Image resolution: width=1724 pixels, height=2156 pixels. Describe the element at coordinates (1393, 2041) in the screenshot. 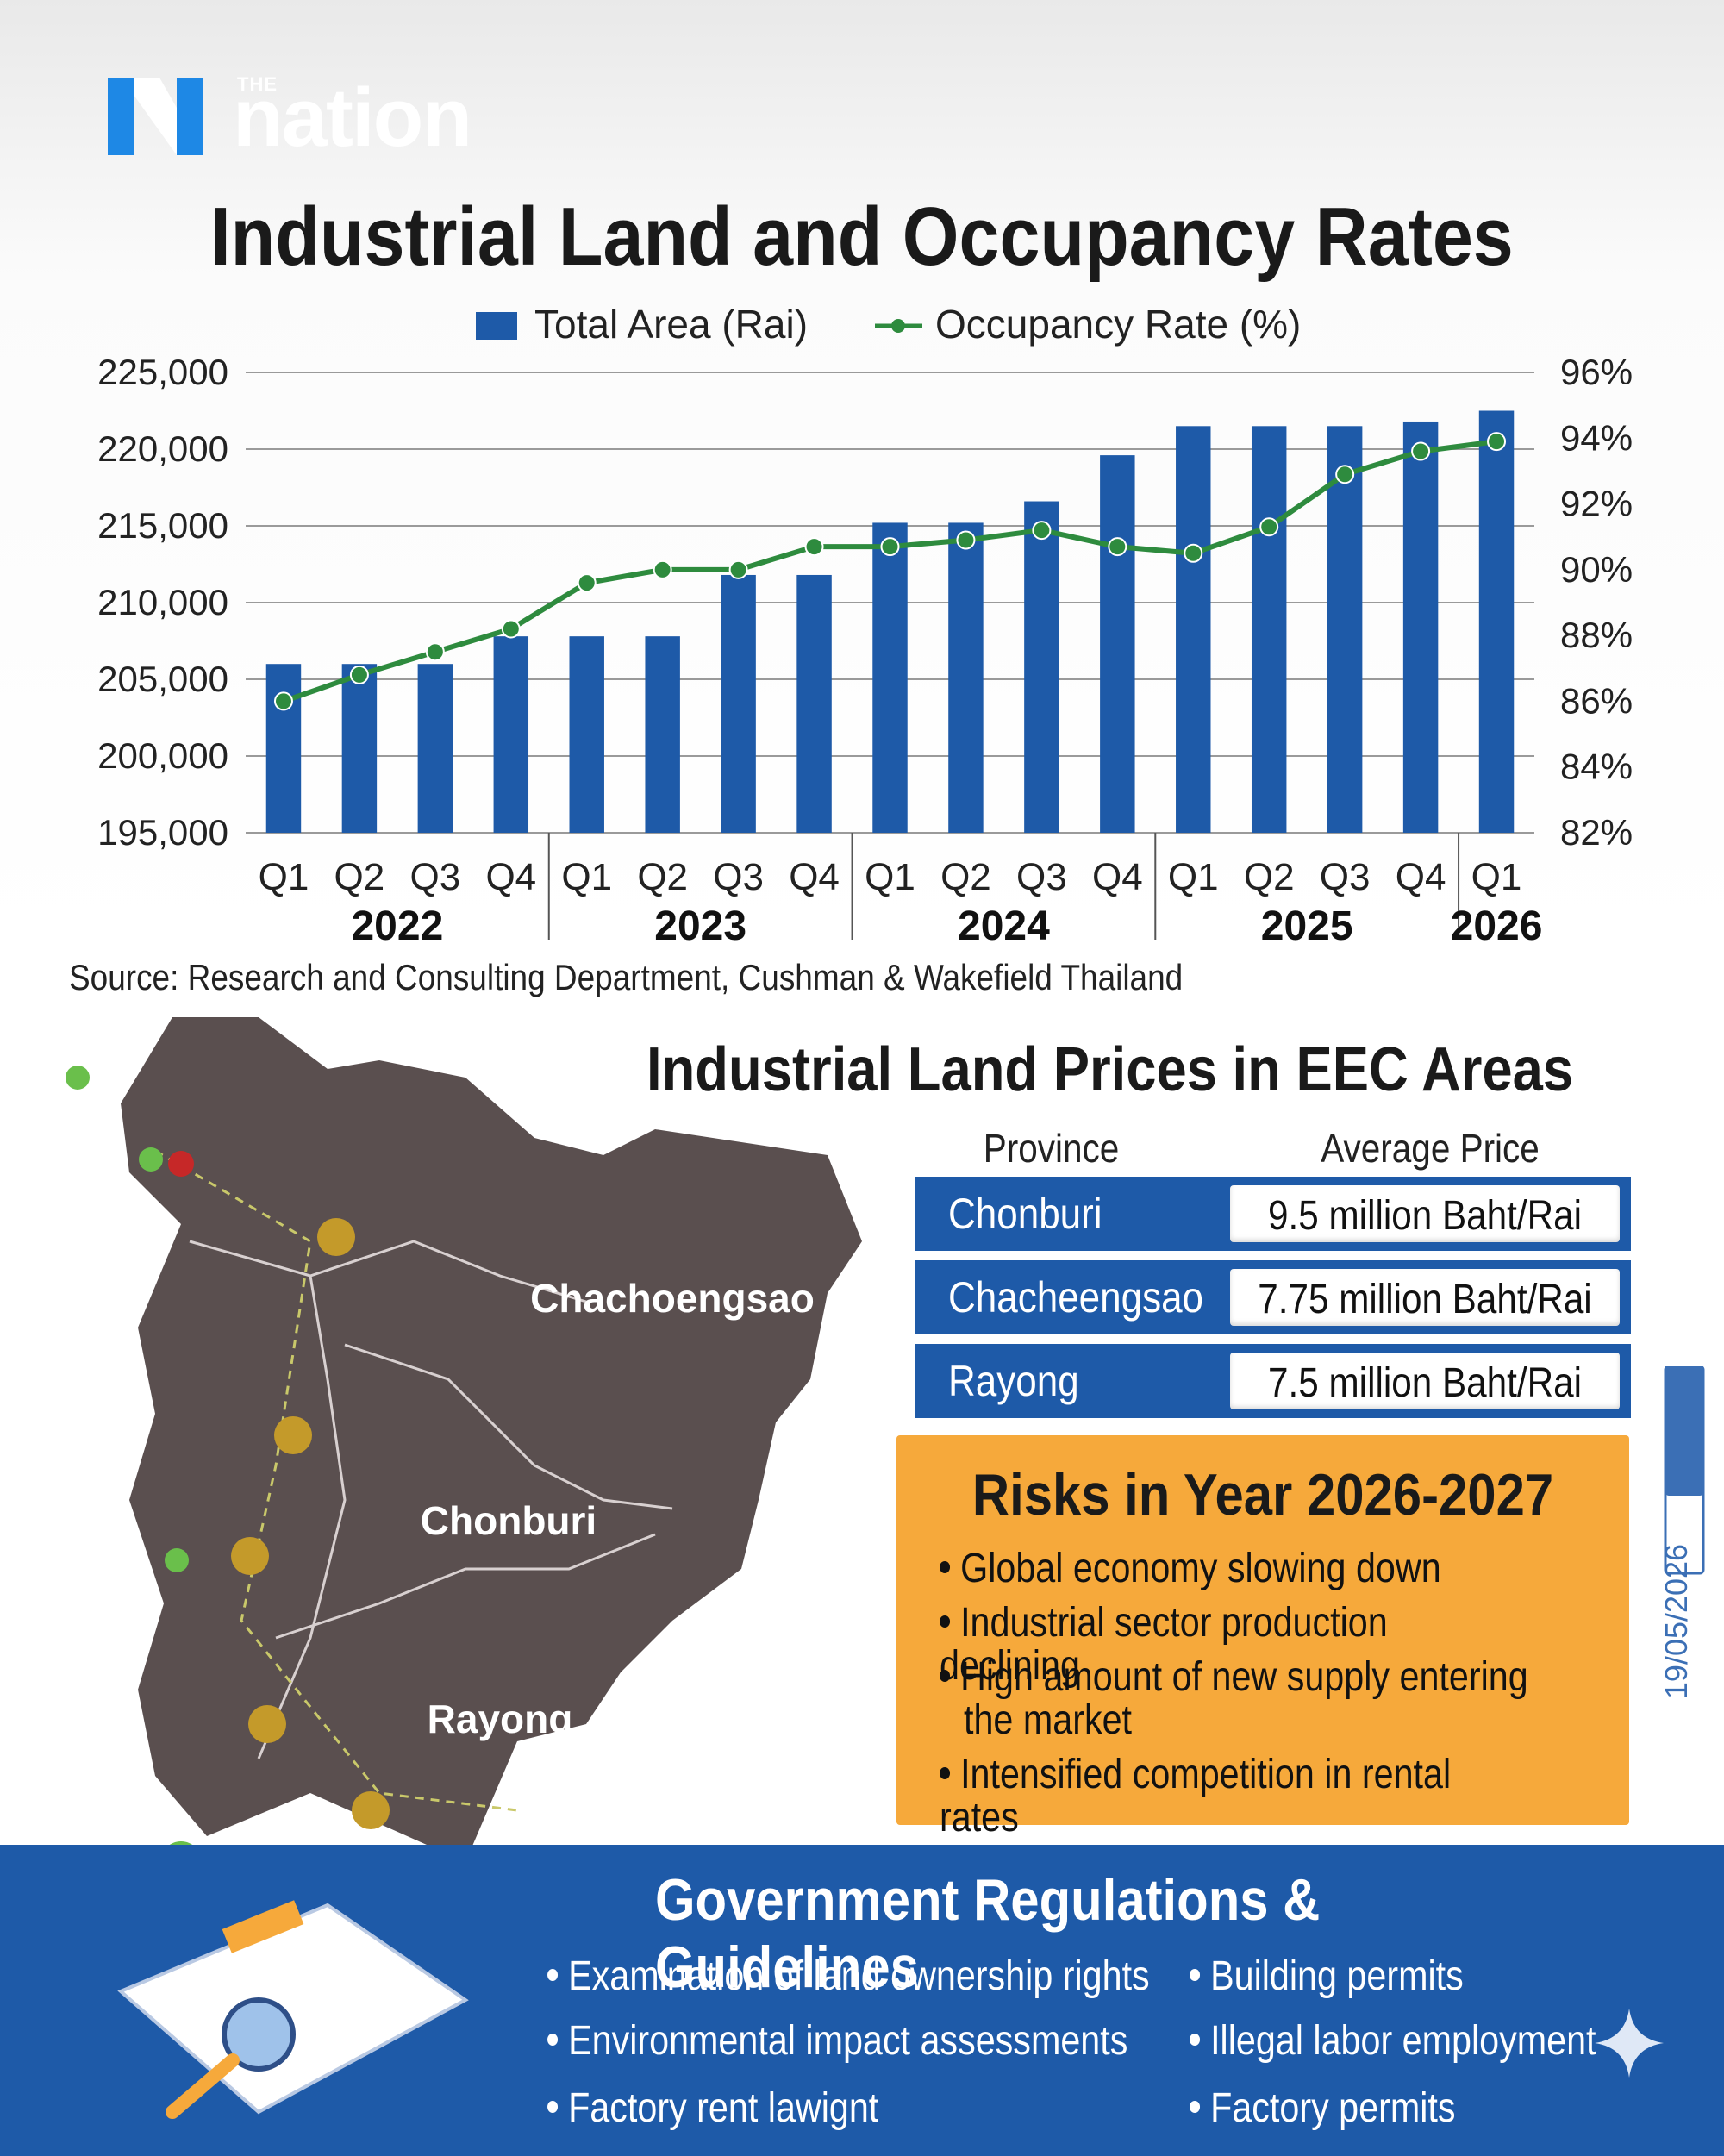

I see `gov-item: Illegal labor employment` at that location.